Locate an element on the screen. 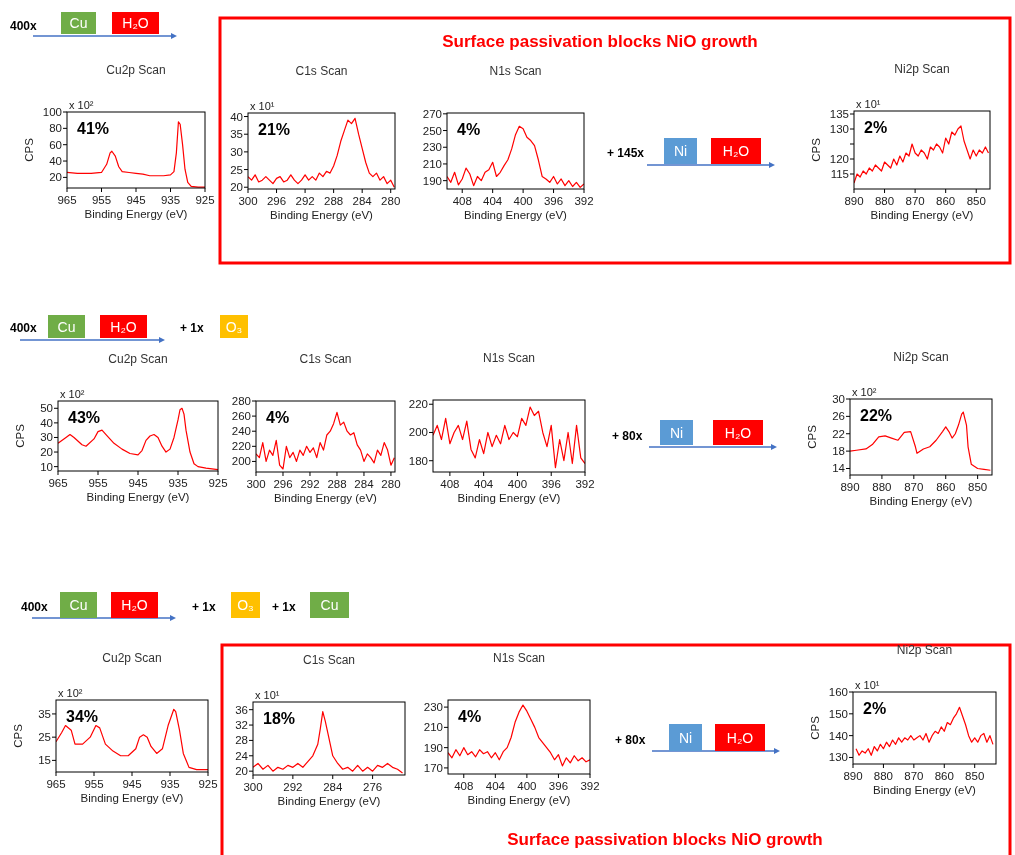 The image size is (1015, 855). annotation: 21% is located at coordinates (274, 129).